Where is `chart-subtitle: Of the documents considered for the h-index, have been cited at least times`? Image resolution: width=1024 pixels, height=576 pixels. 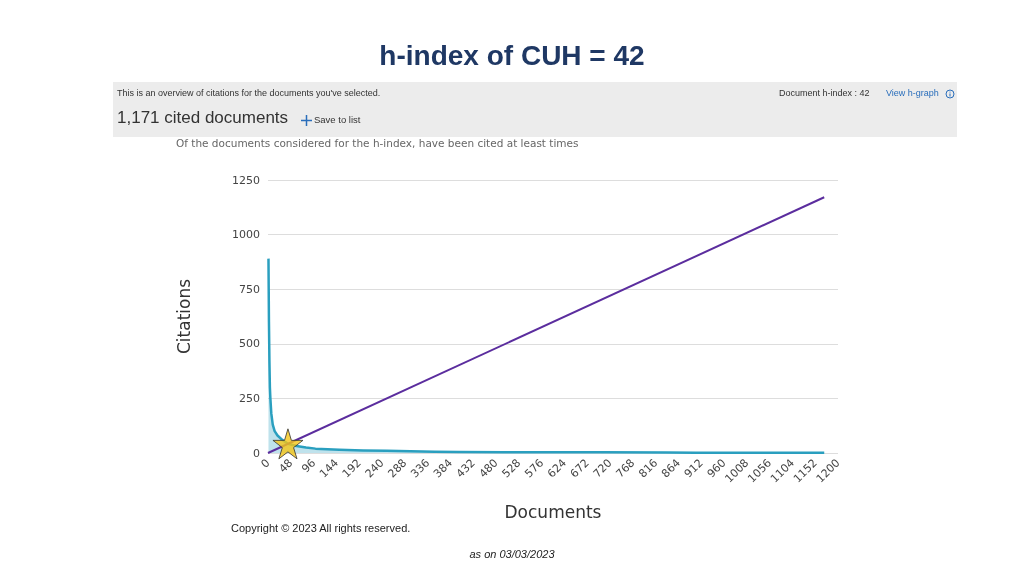
chart-subtitle: Of the documents considered for the h-index, have been cited at least times is located at coordinates (377, 143).